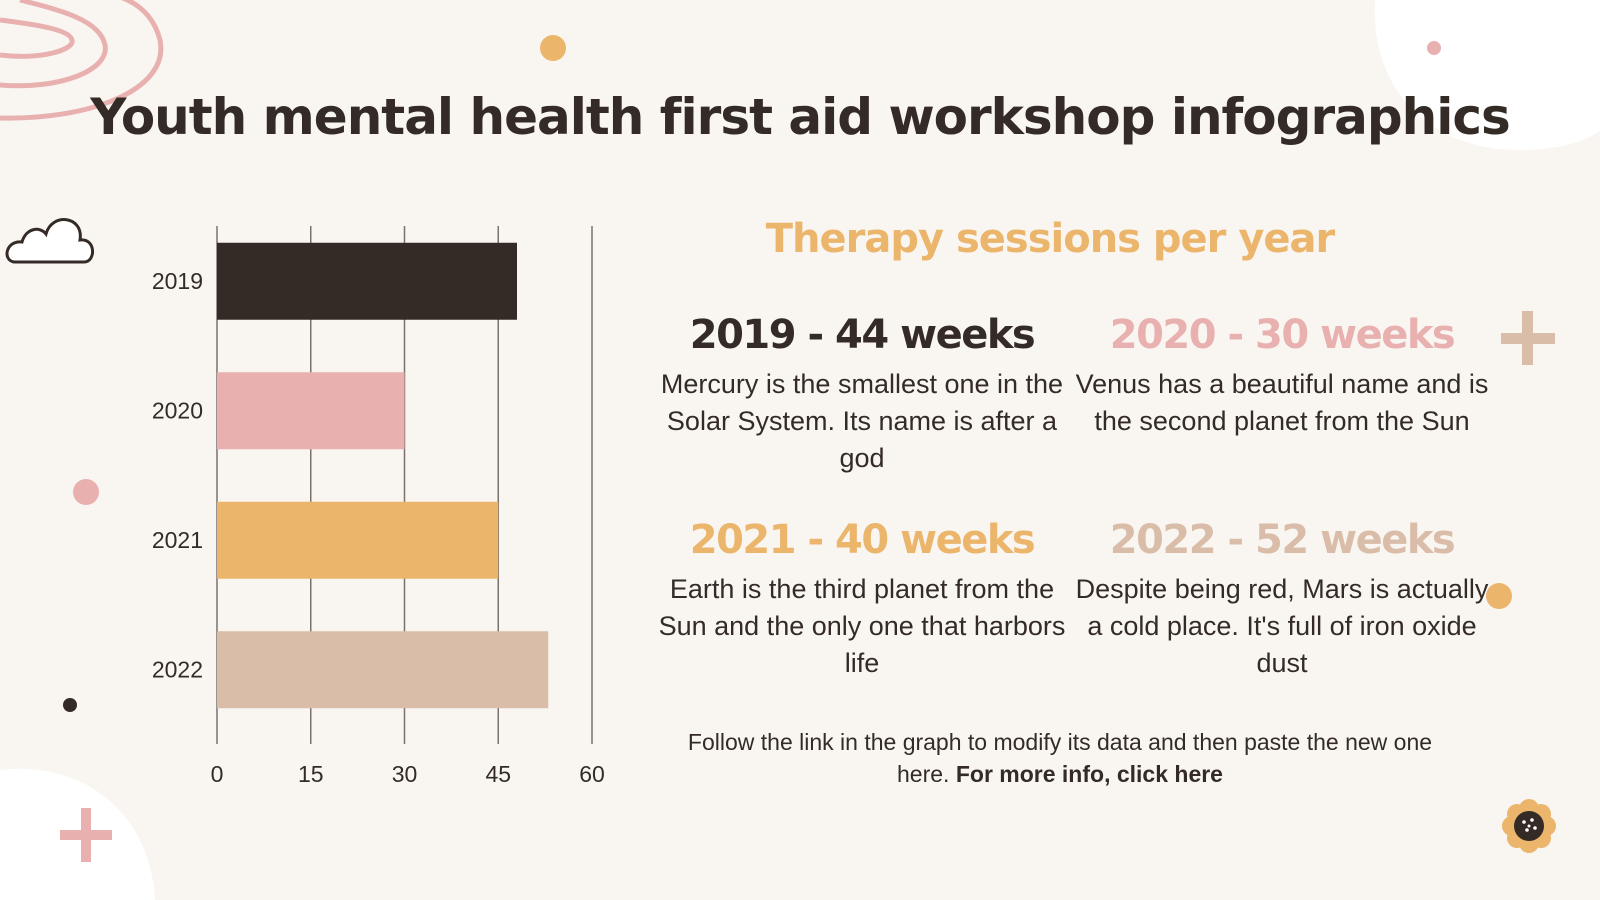  Describe the element at coordinates (1487, 75) in the screenshot. I see `white-blob` at that location.